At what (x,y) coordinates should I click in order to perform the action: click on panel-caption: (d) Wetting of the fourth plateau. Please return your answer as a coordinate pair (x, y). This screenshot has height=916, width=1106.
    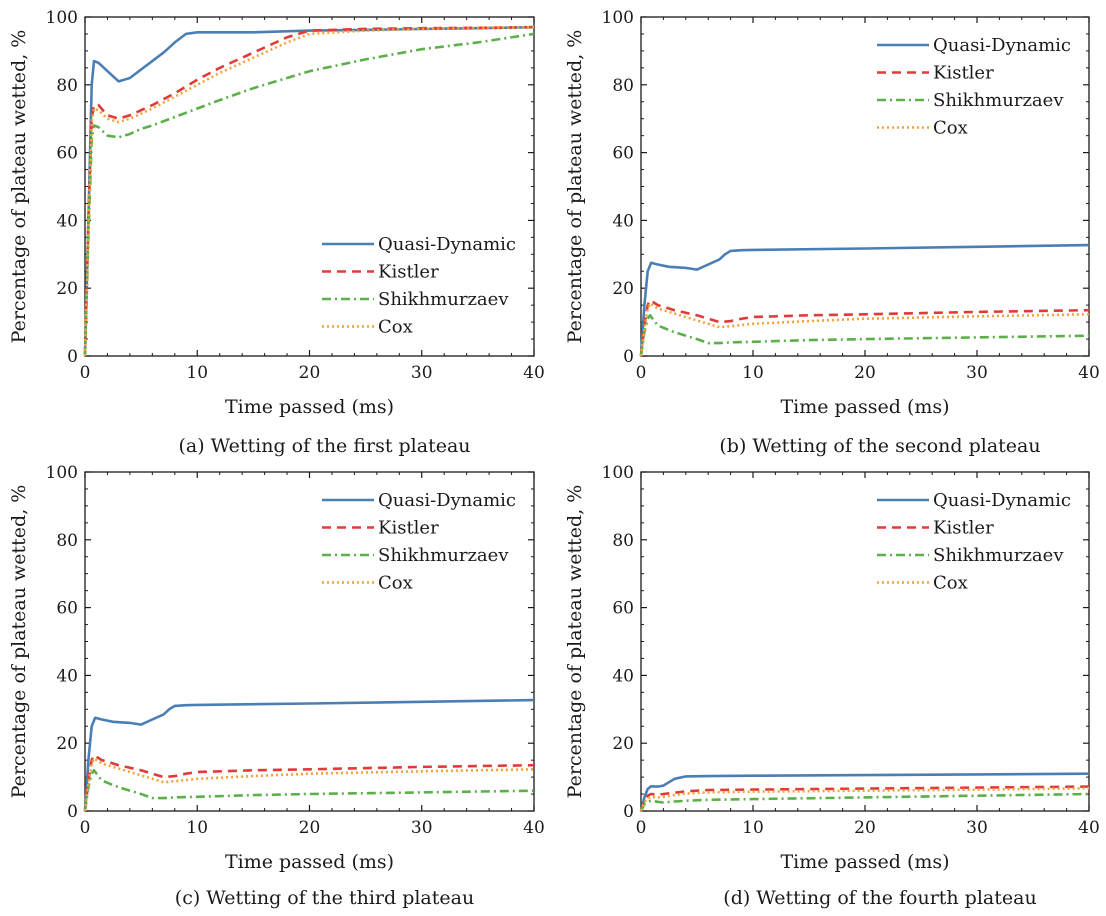
    Looking at the image, I should click on (879, 898).